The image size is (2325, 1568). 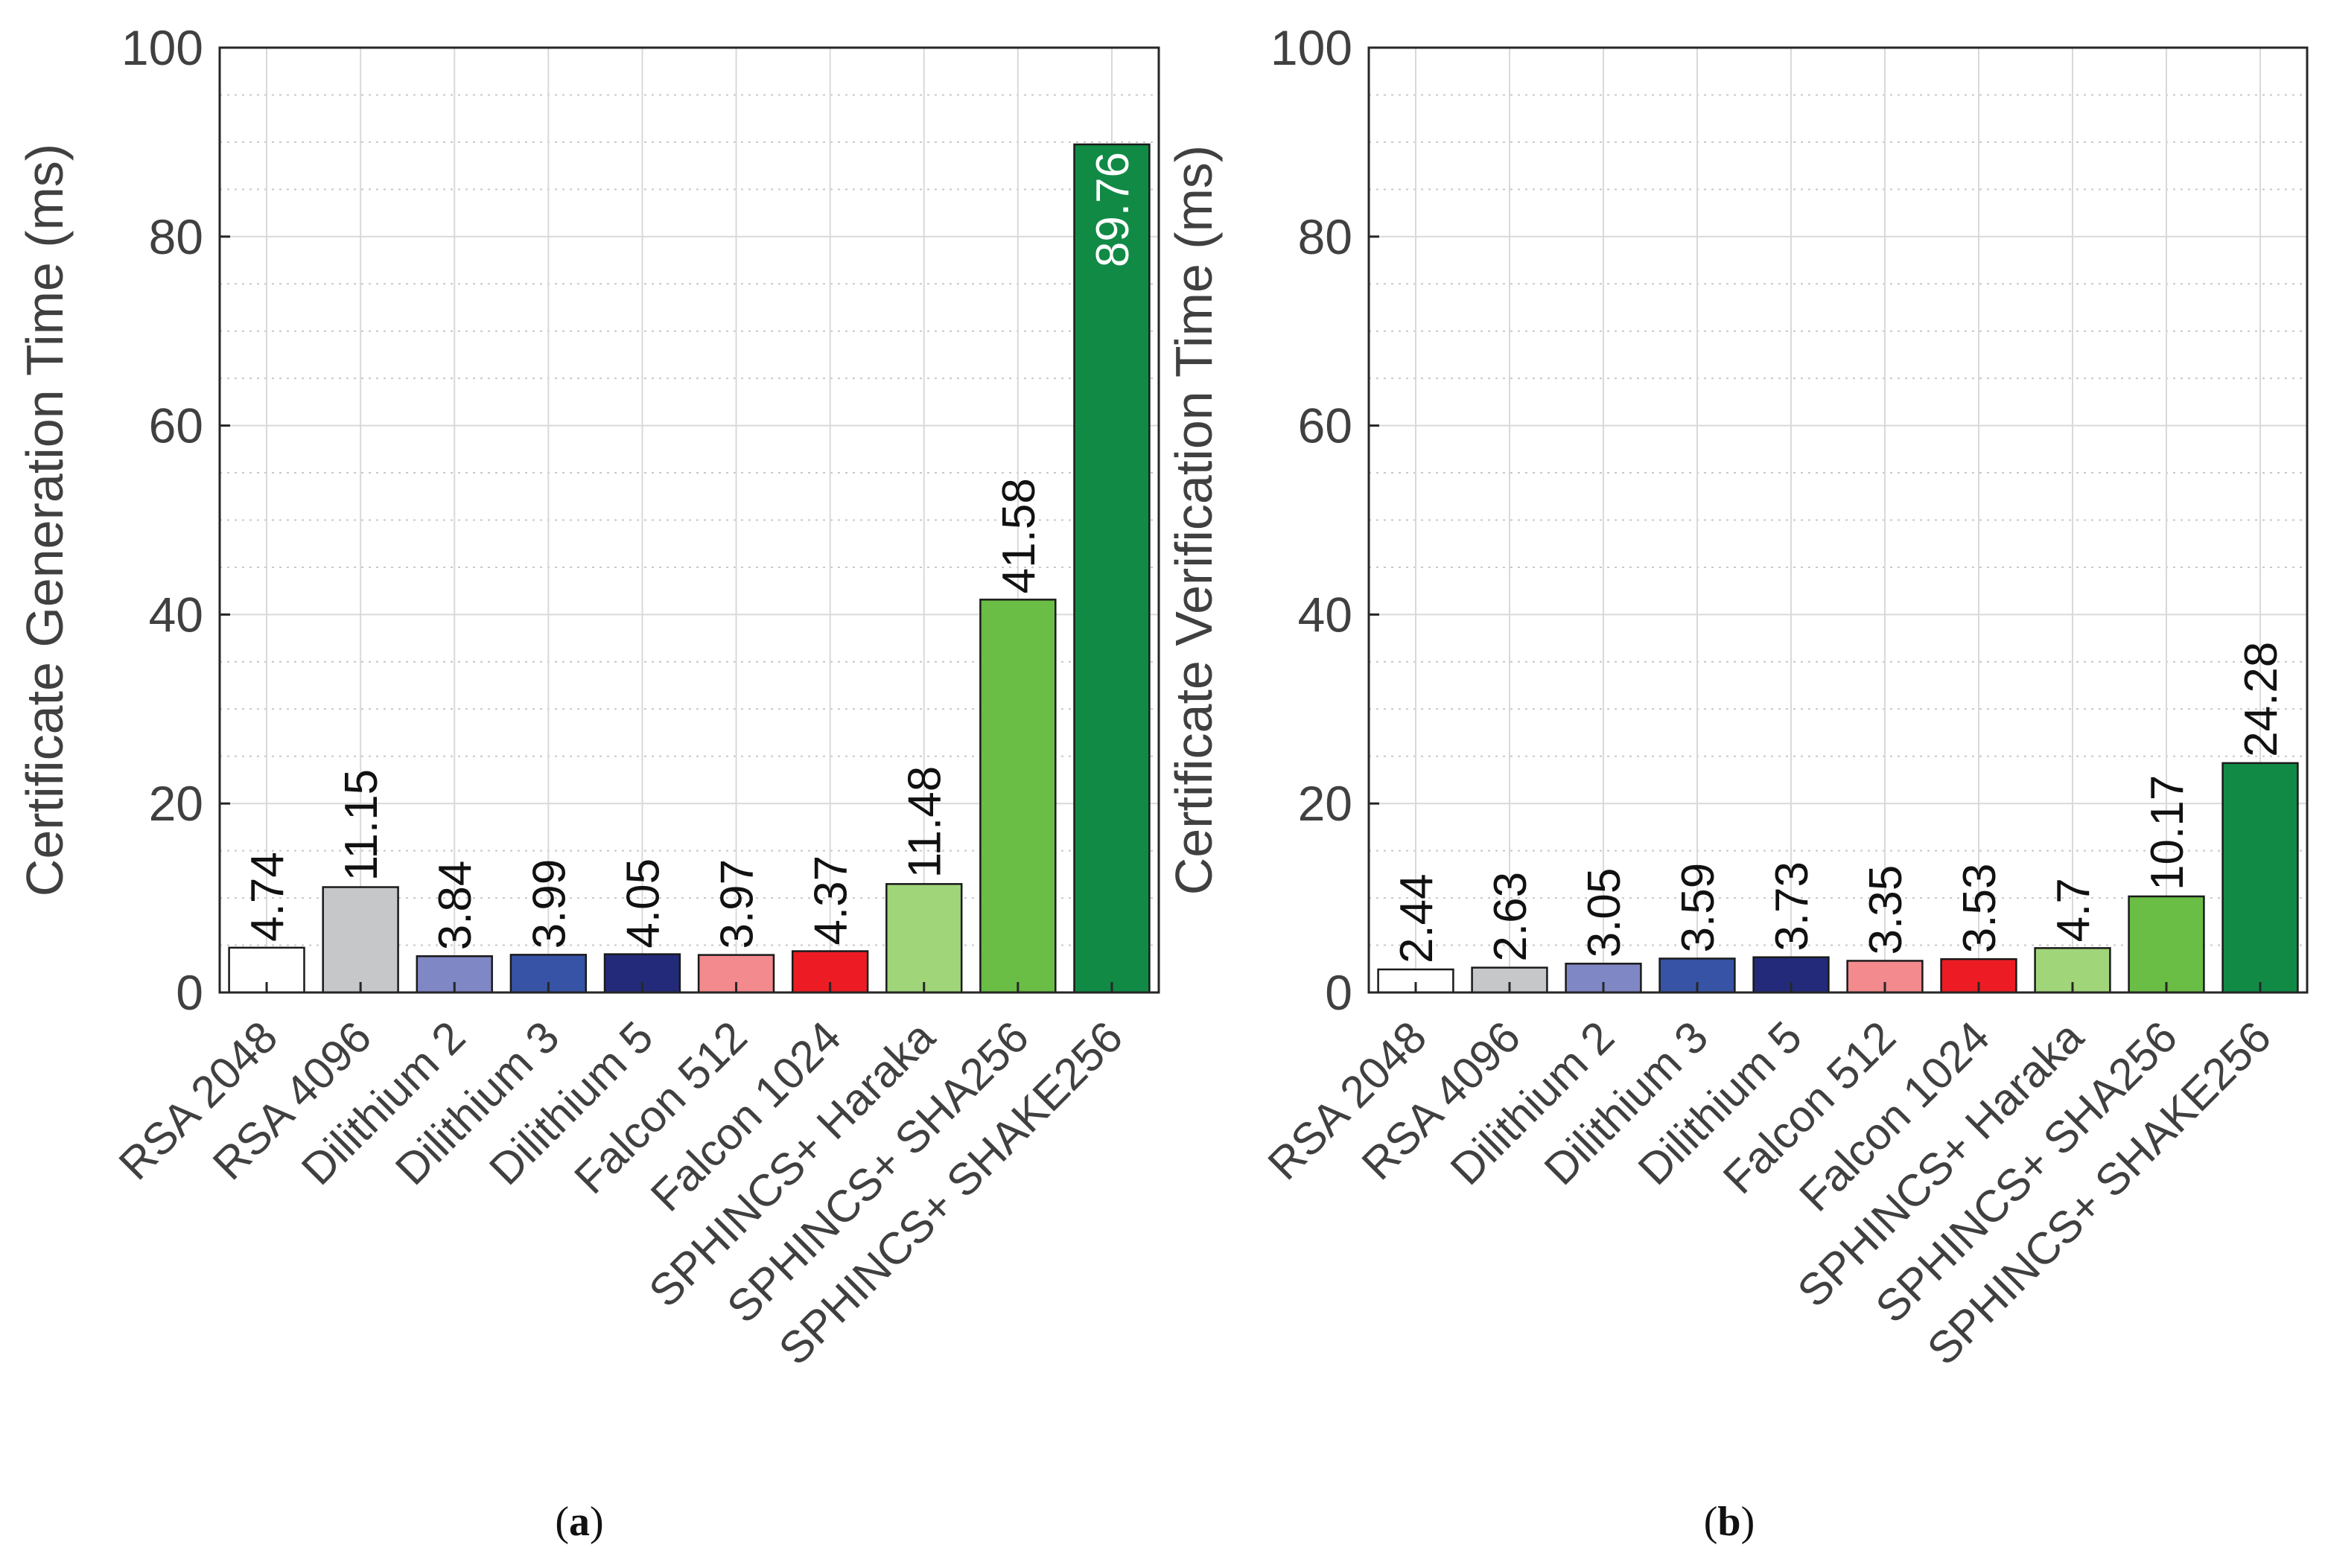 I want to click on value-label: 3.97, so click(x=737, y=904).